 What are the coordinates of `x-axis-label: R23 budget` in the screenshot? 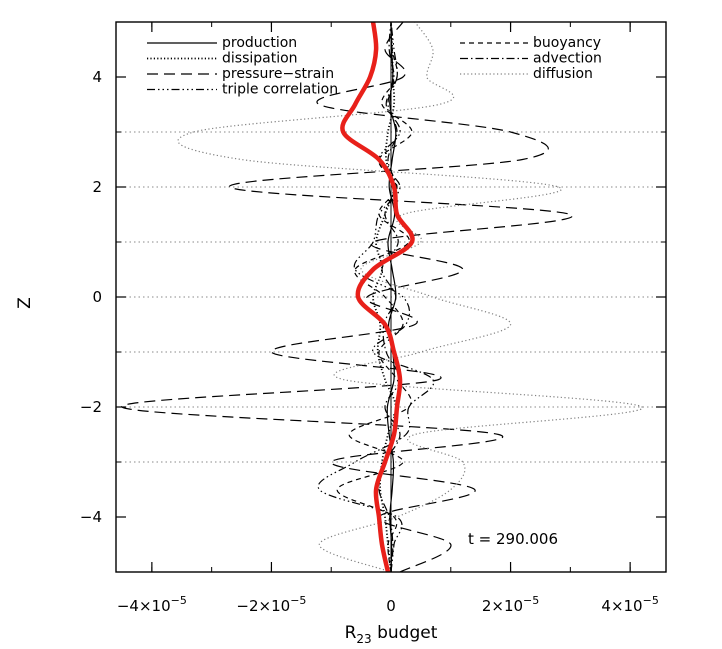 It's located at (391, 634).